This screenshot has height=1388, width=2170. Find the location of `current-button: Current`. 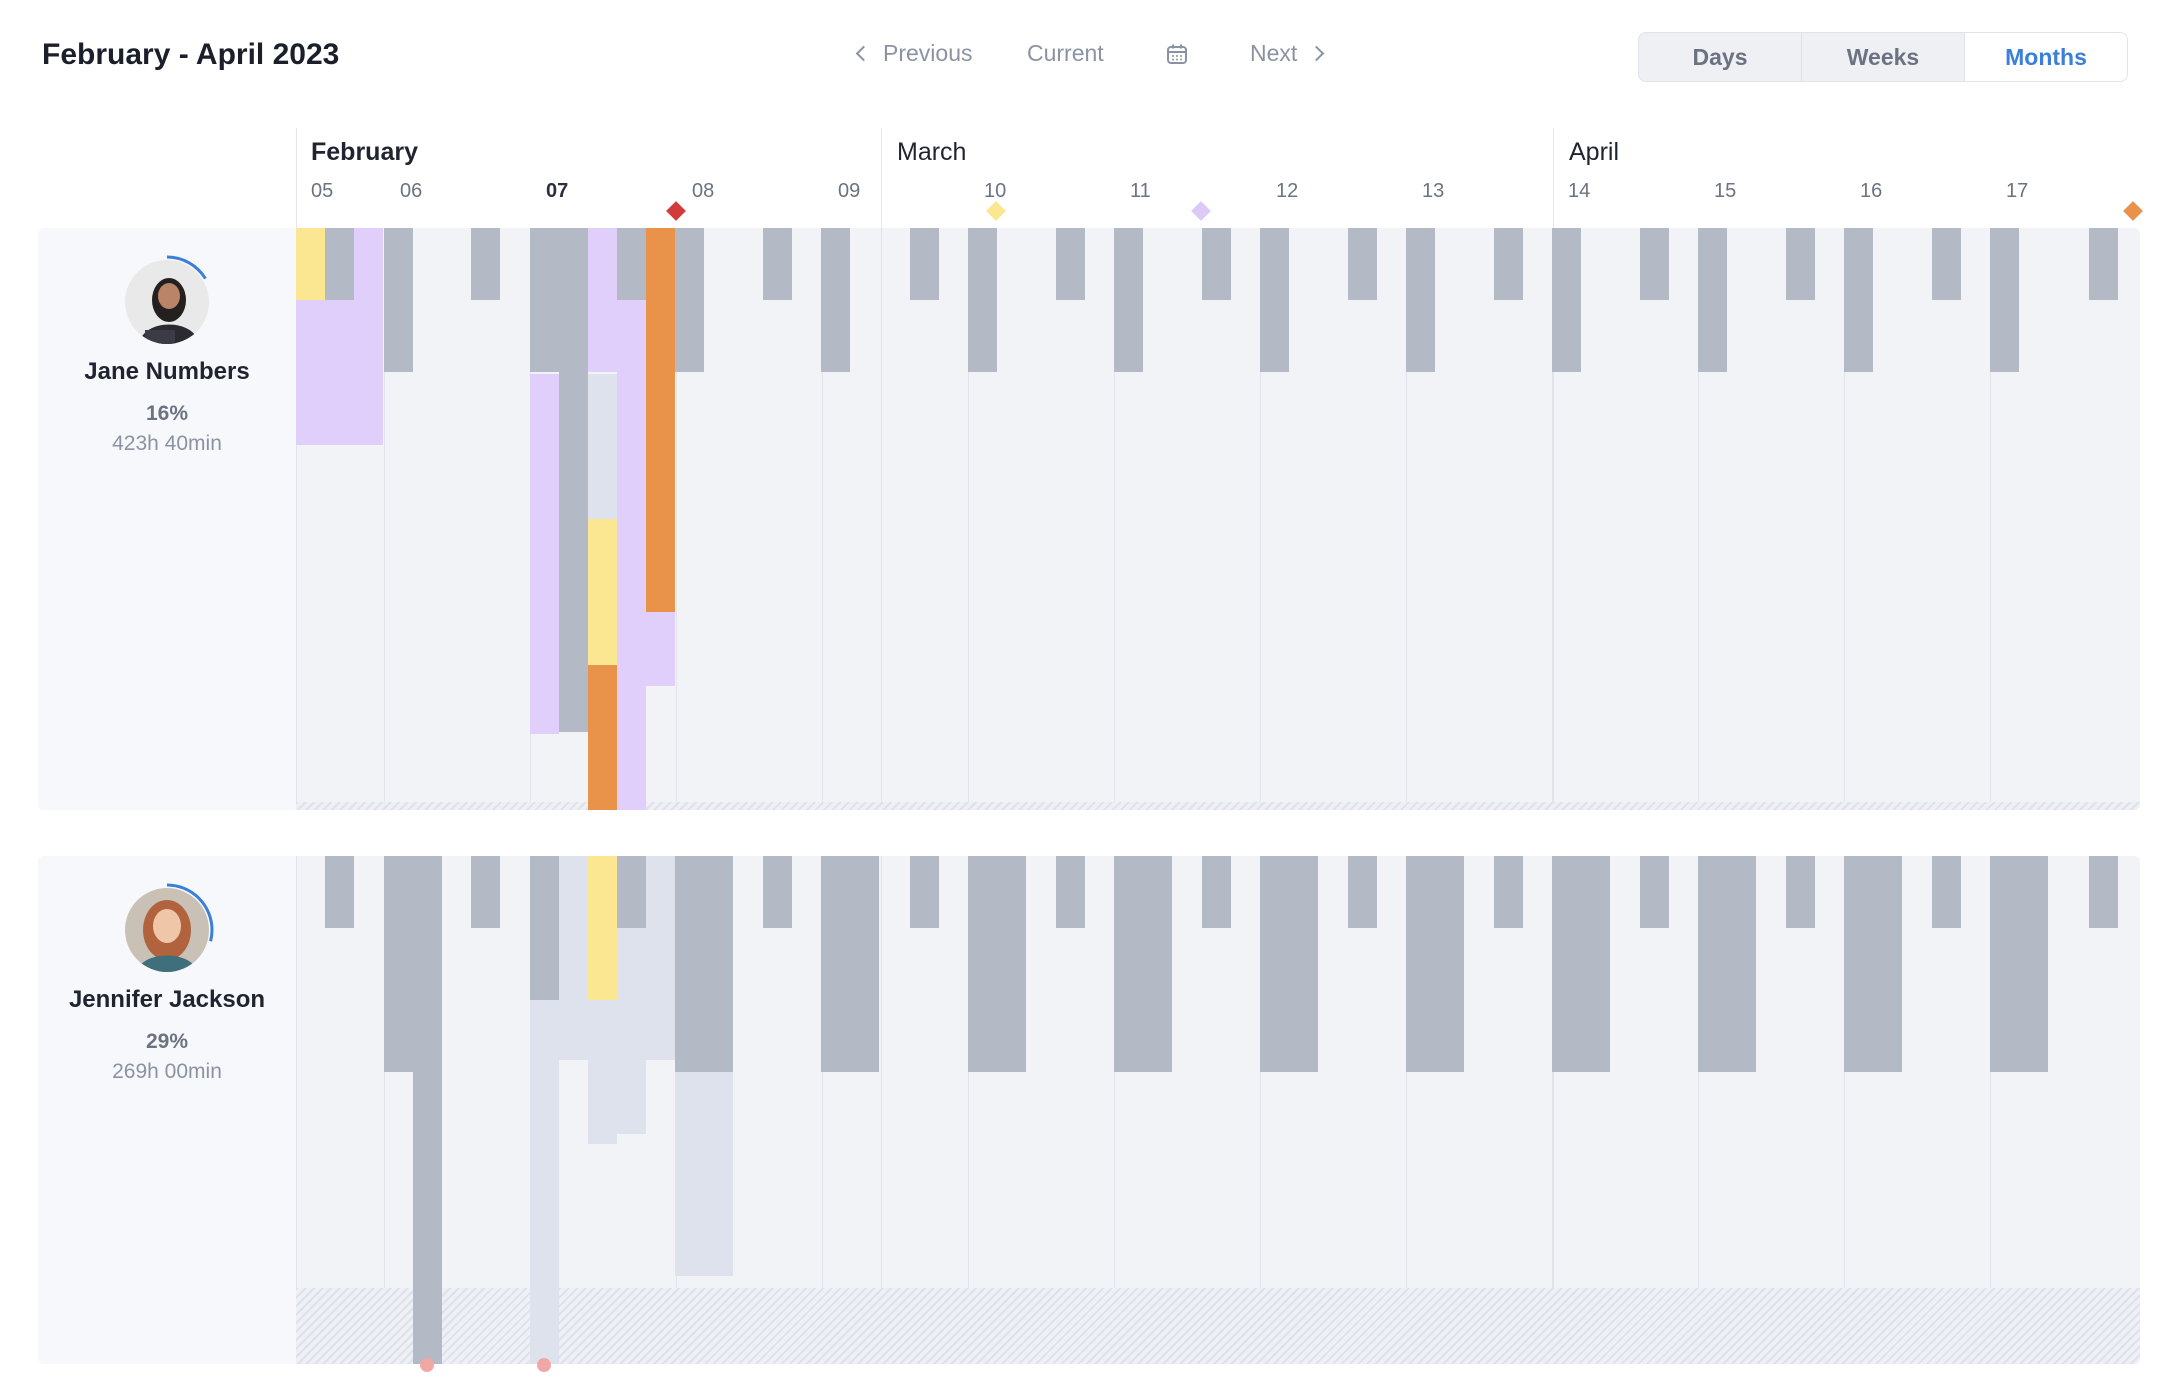

current-button: Current is located at coordinates (1065, 53).